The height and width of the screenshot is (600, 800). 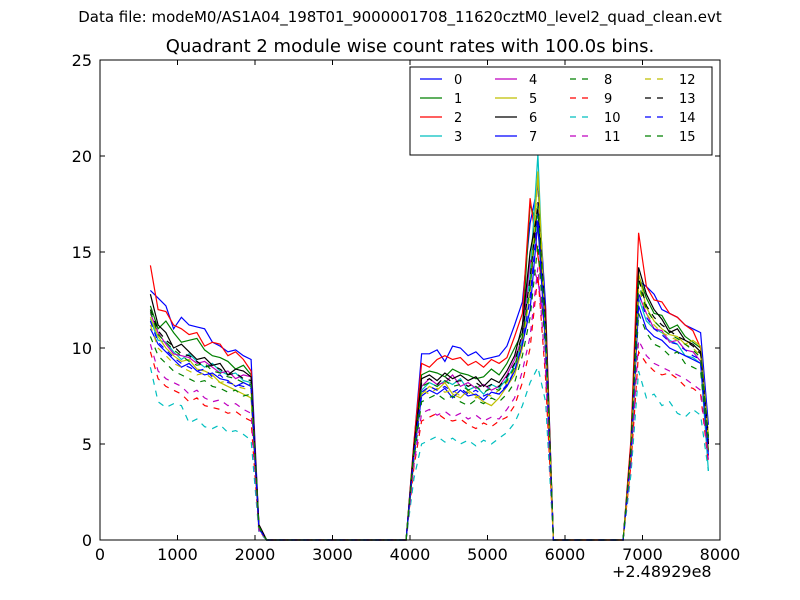 I want to click on y-tick-label: 25, so click(x=82, y=60).